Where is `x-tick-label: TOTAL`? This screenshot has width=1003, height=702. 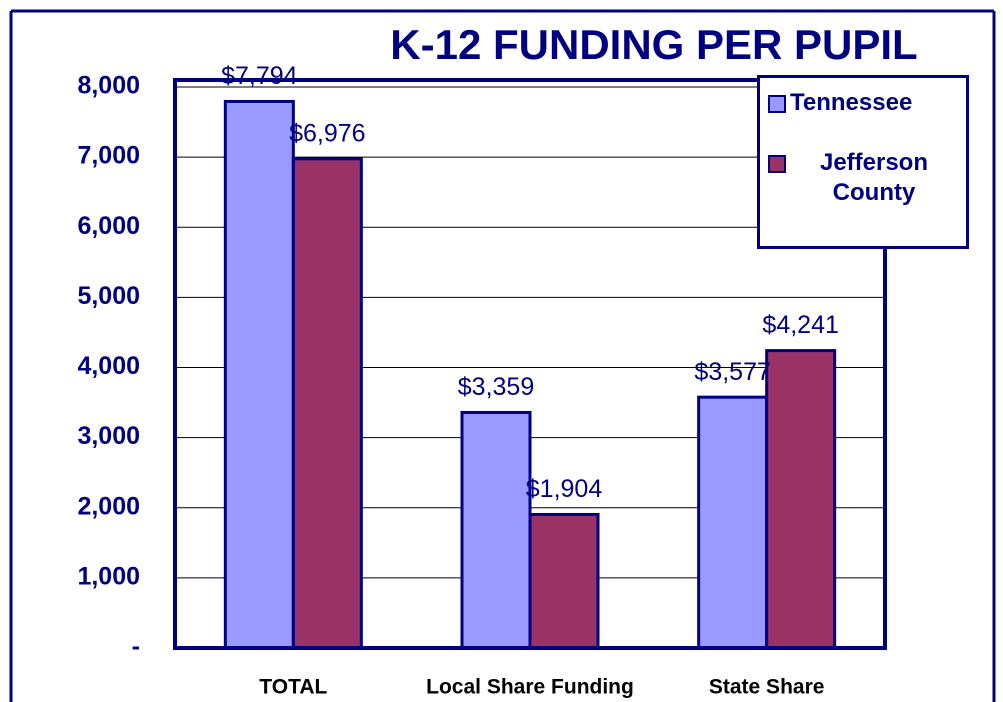
x-tick-label: TOTAL is located at coordinates (293, 687).